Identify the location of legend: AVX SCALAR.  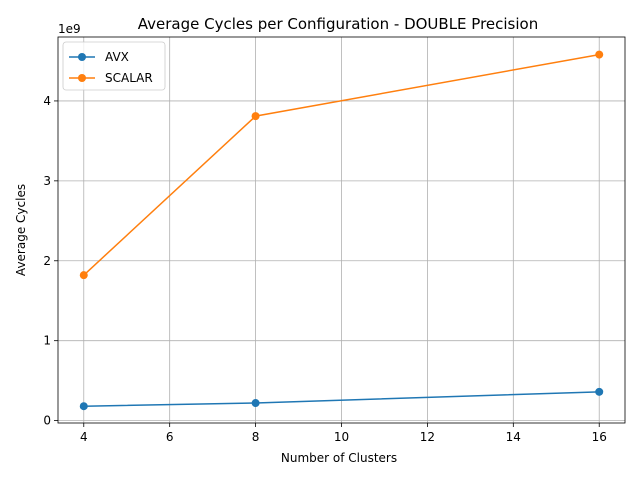
(114, 66).